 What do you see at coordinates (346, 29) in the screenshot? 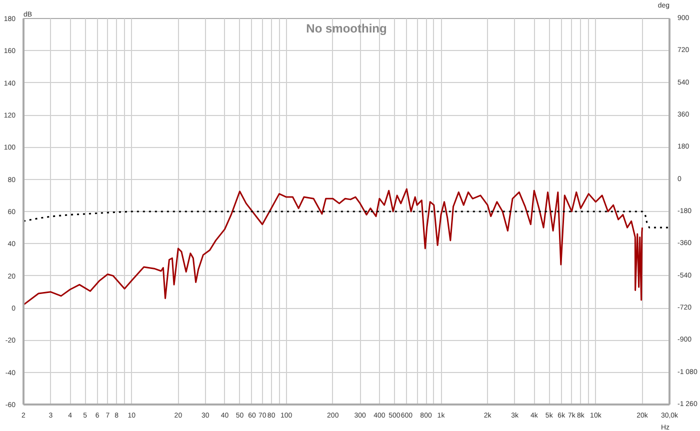
I see `chart-title: No smoothing` at bounding box center [346, 29].